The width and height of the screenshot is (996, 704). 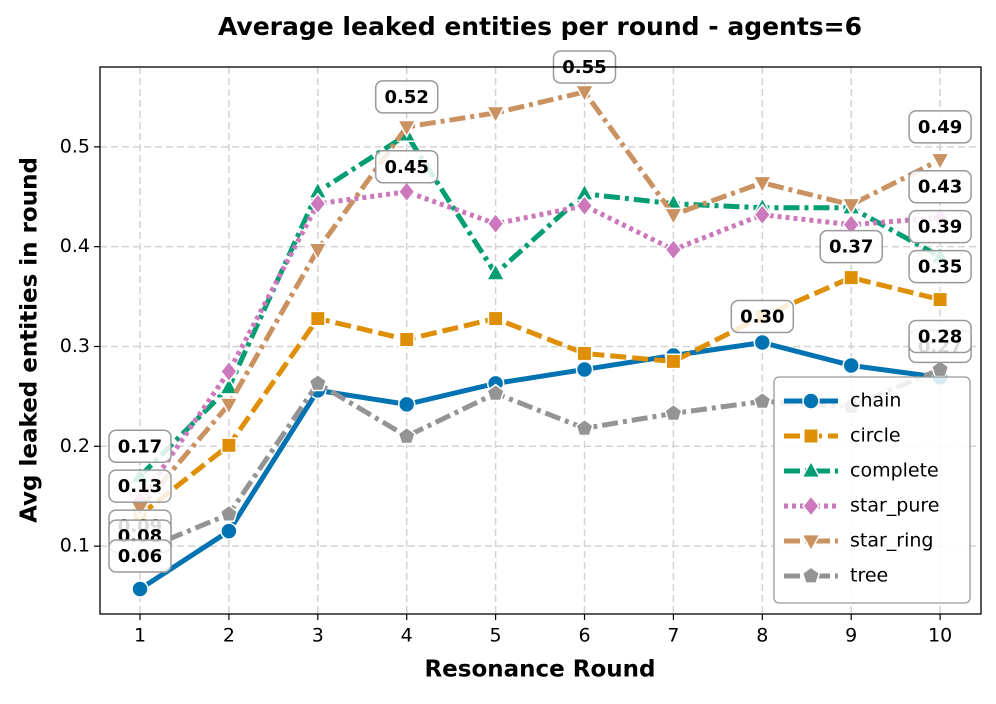 I want to click on legend-label: star_pure, so click(x=895, y=506).